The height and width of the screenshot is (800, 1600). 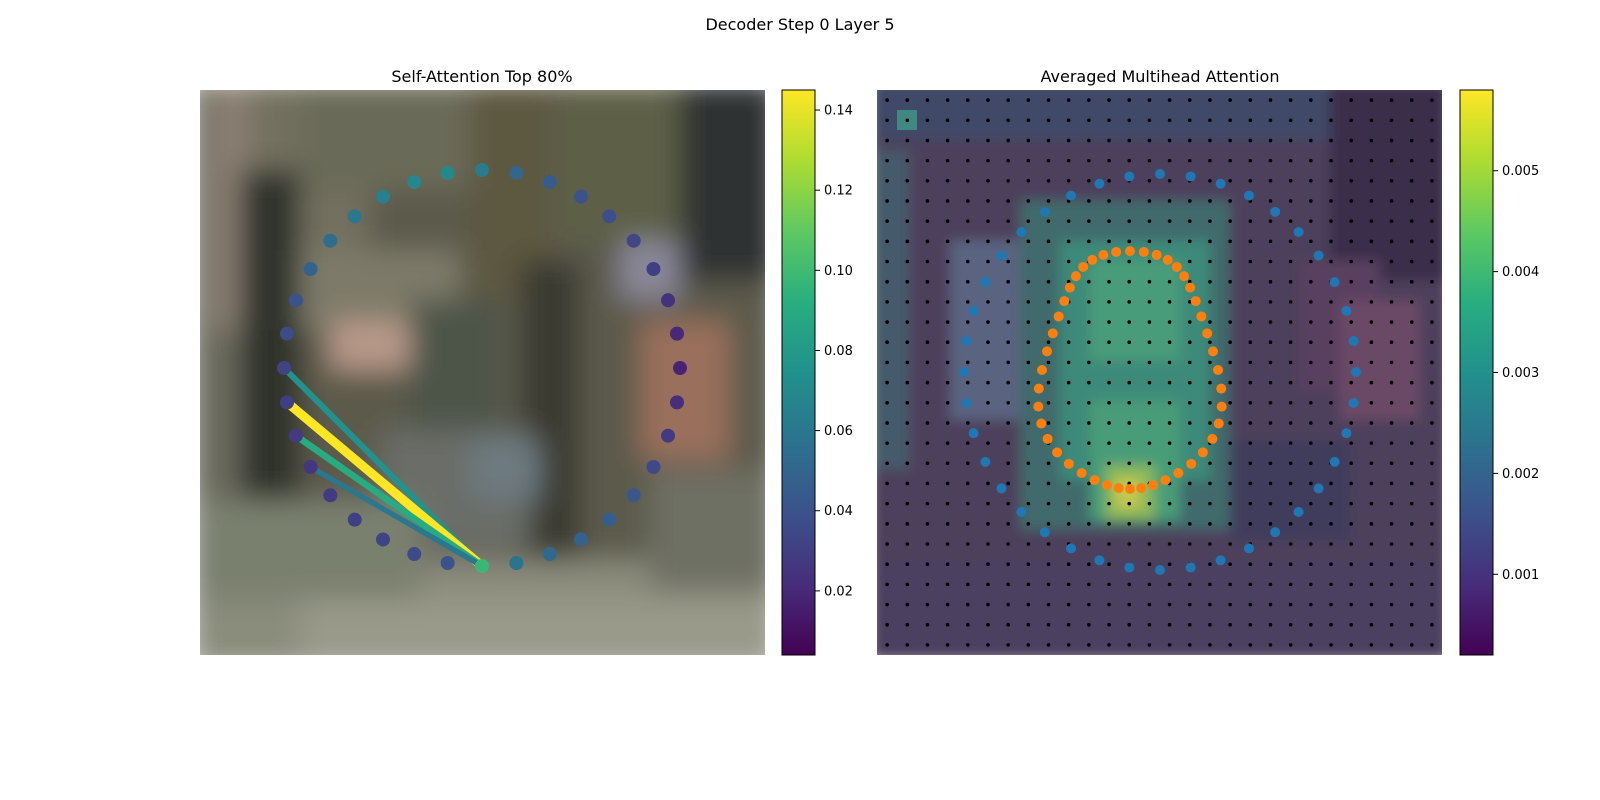 I want to click on attention-line, so click(x=384, y=484).